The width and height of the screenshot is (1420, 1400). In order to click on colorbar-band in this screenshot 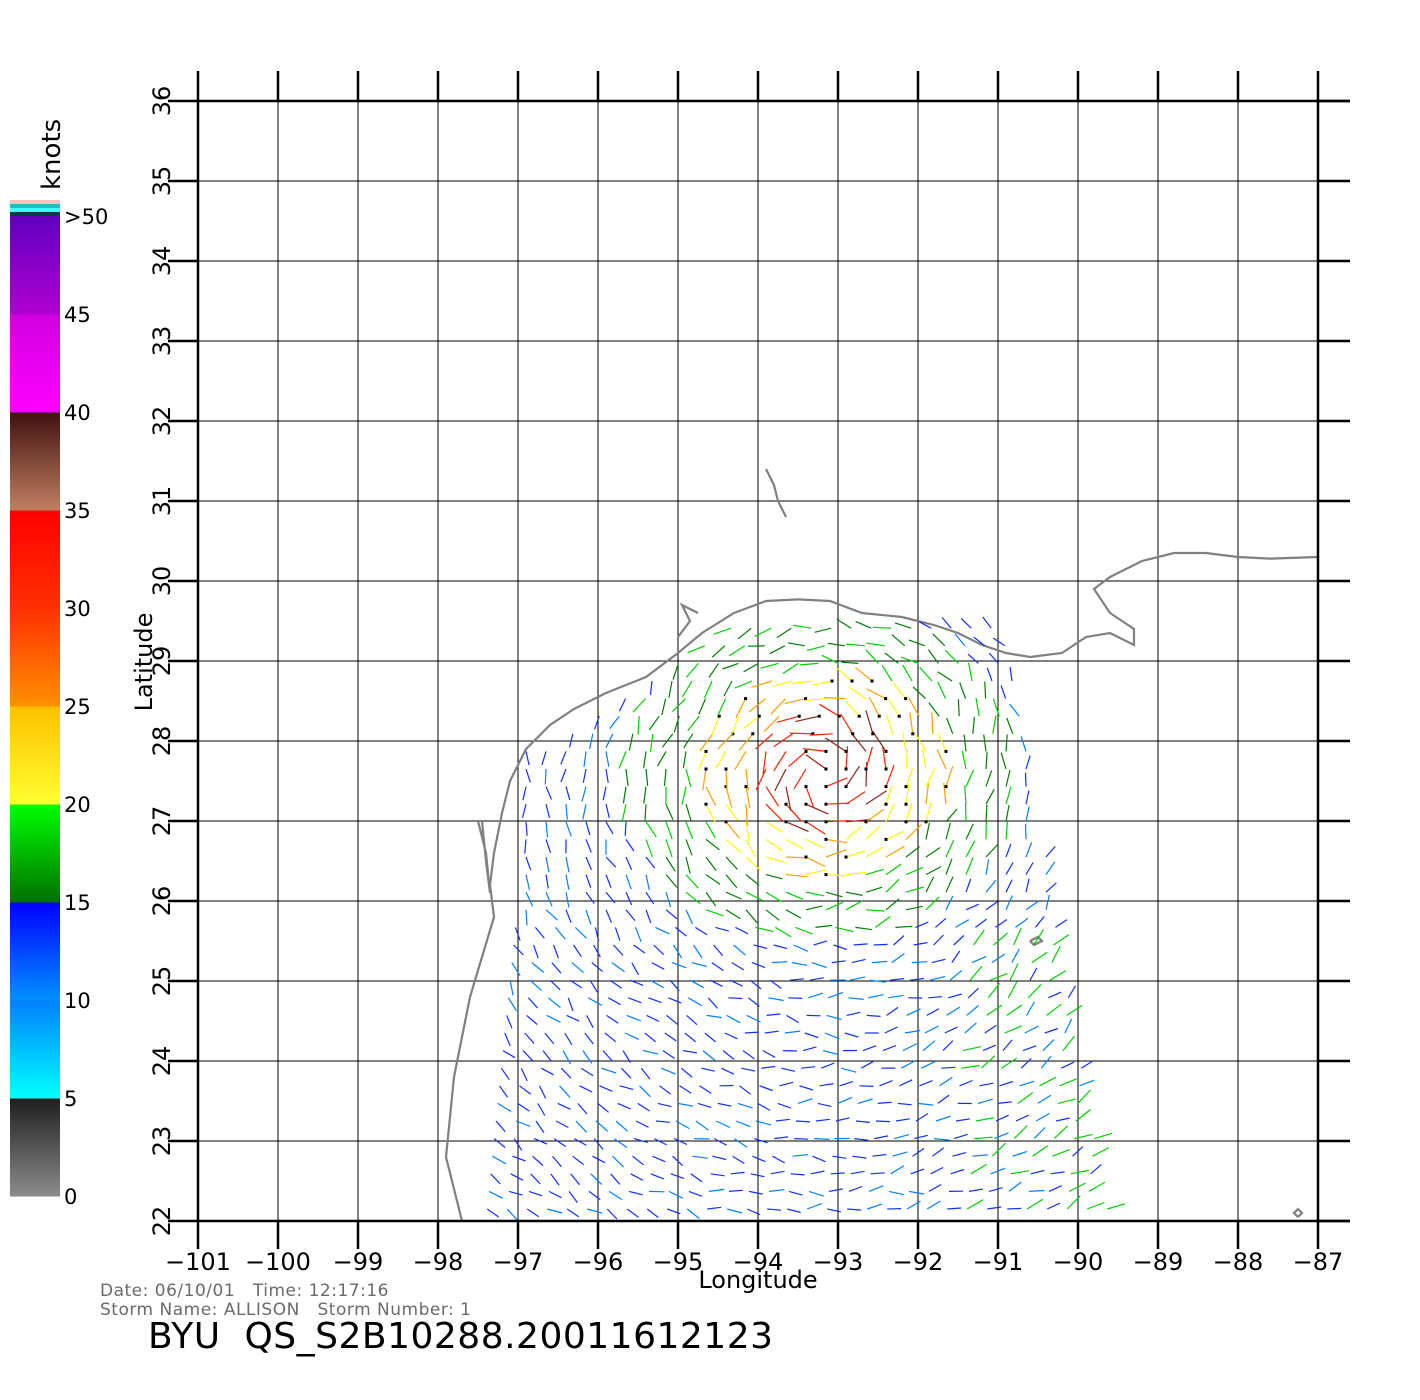, I will do `click(35, 657)`.